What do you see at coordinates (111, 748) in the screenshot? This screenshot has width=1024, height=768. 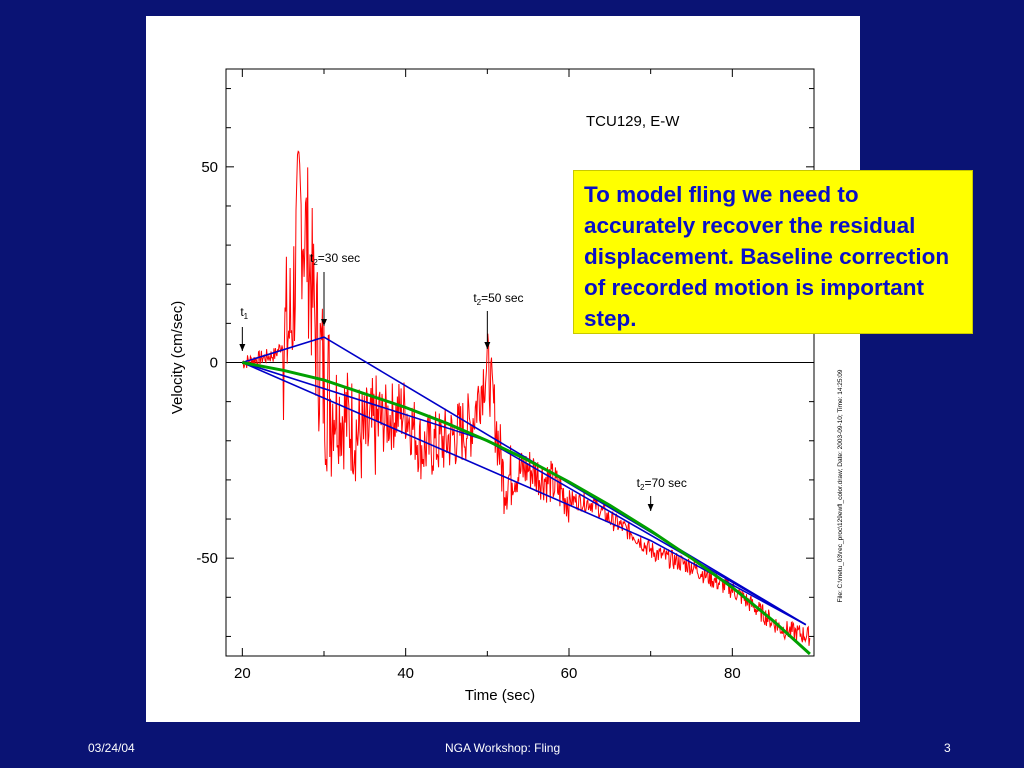 I see `footer-date: 03/24/04` at bounding box center [111, 748].